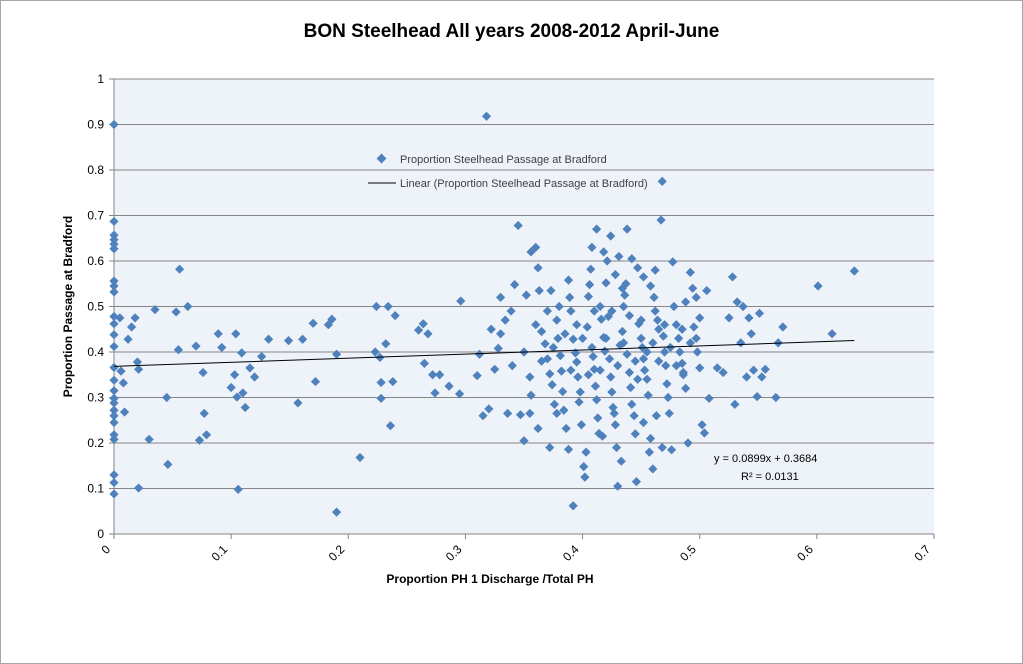  I want to click on legend-marker-series, so click(381, 158).